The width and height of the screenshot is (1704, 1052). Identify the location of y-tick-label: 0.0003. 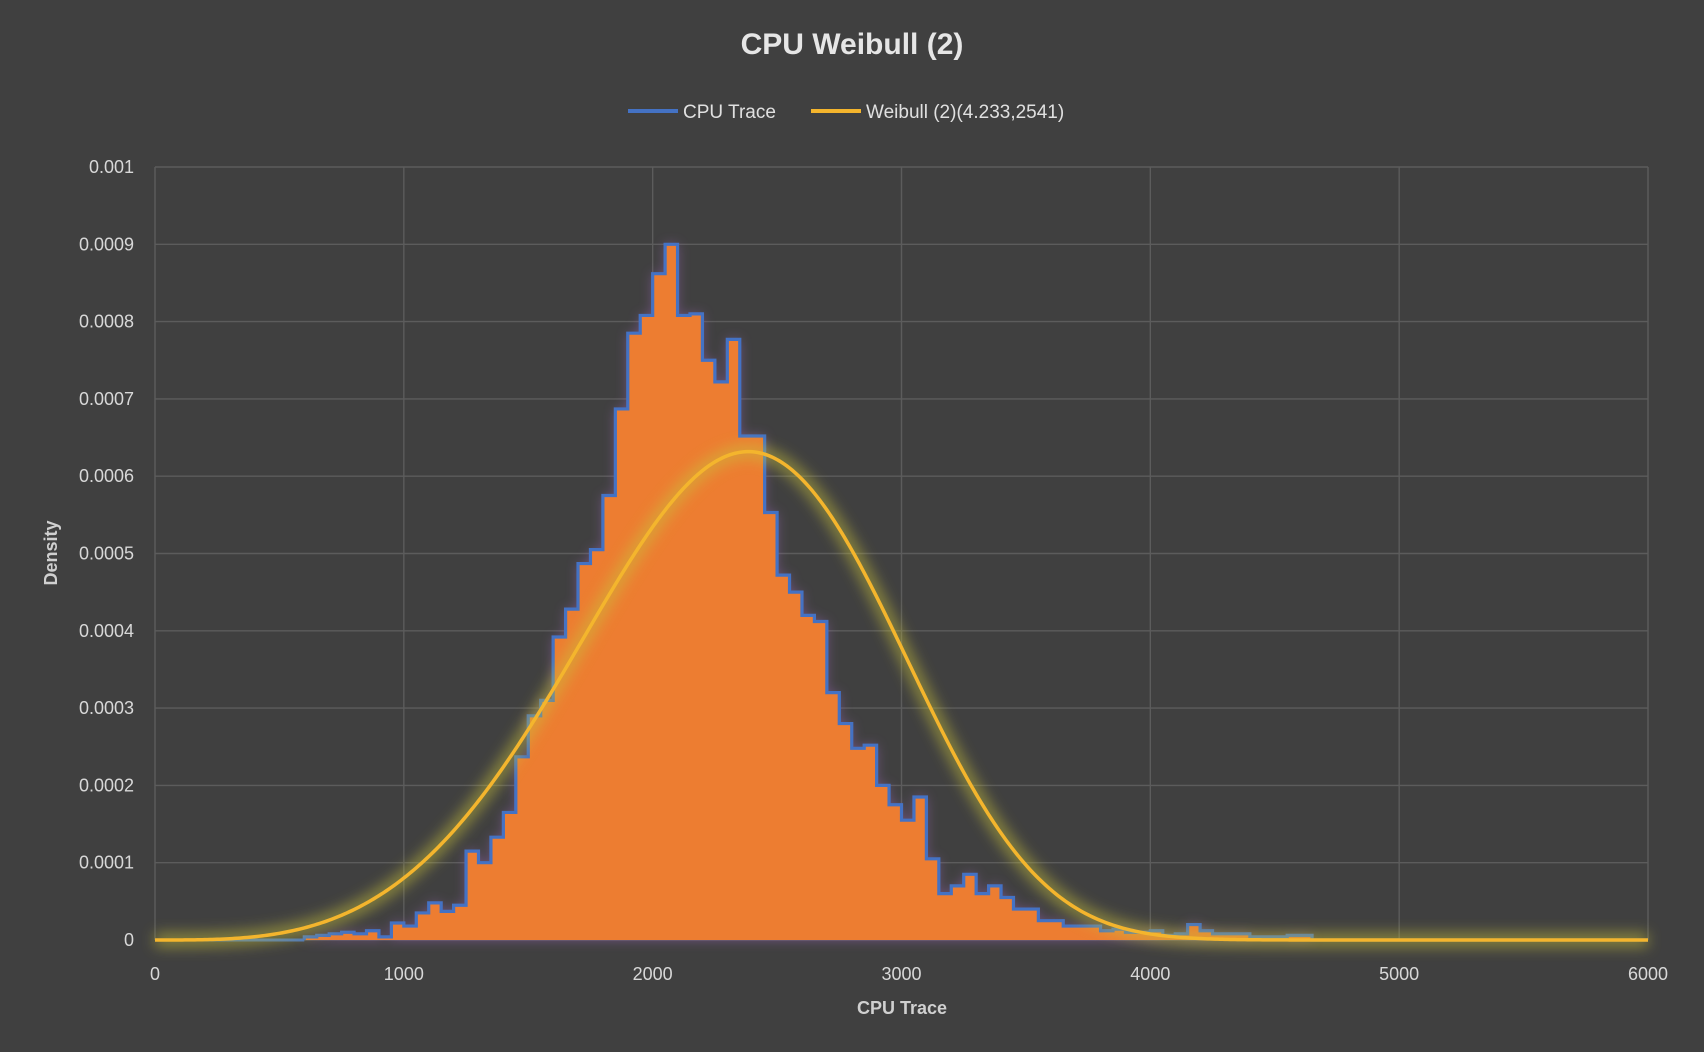
(106, 708).